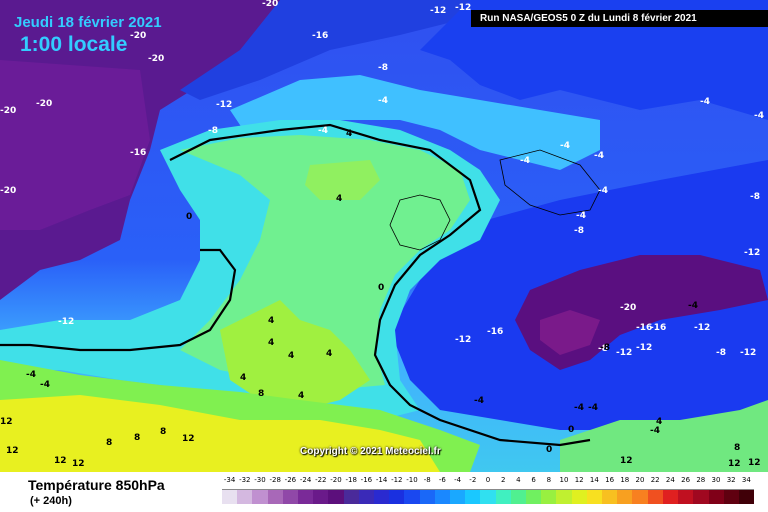 The height and width of the screenshot is (512, 768). I want to click on forecast-time: 1:00 locale, so click(74, 44).